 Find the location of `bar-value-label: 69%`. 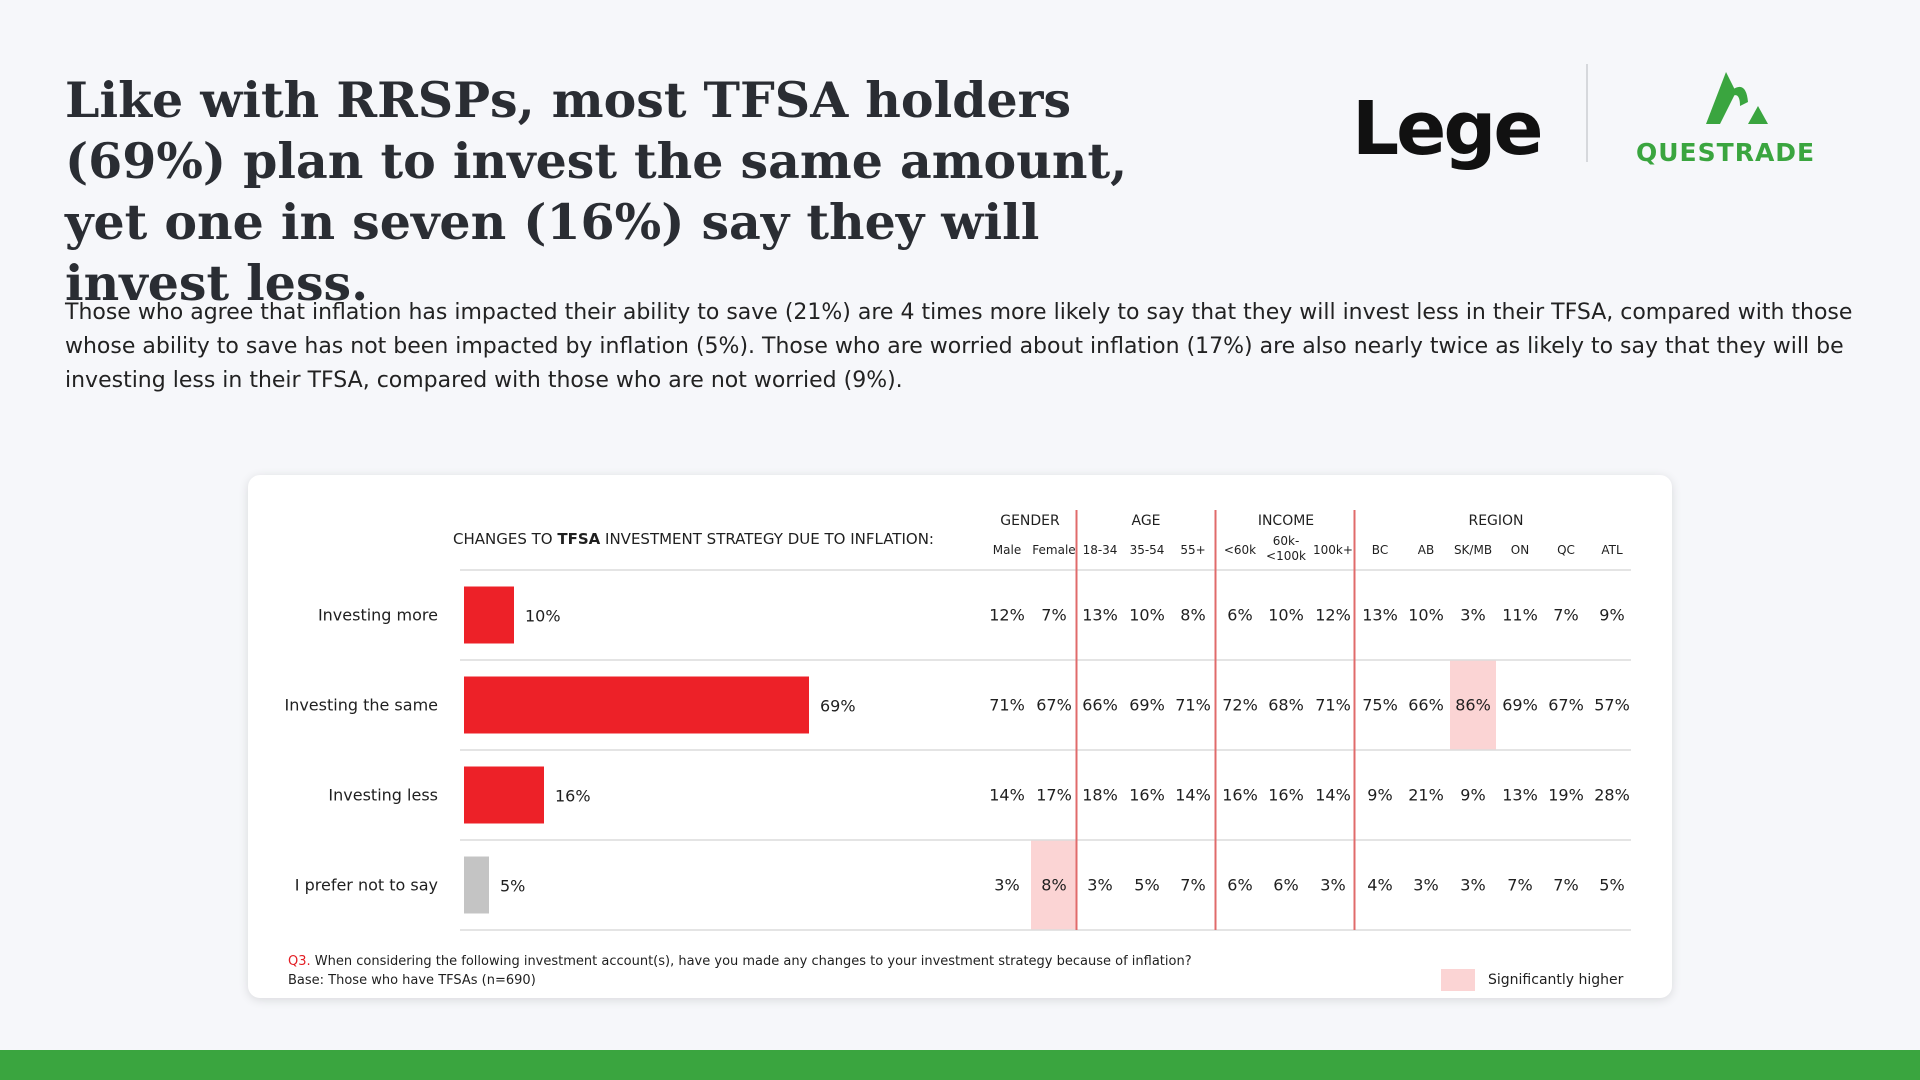

bar-value-label: 69% is located at coordinates (838, 706).